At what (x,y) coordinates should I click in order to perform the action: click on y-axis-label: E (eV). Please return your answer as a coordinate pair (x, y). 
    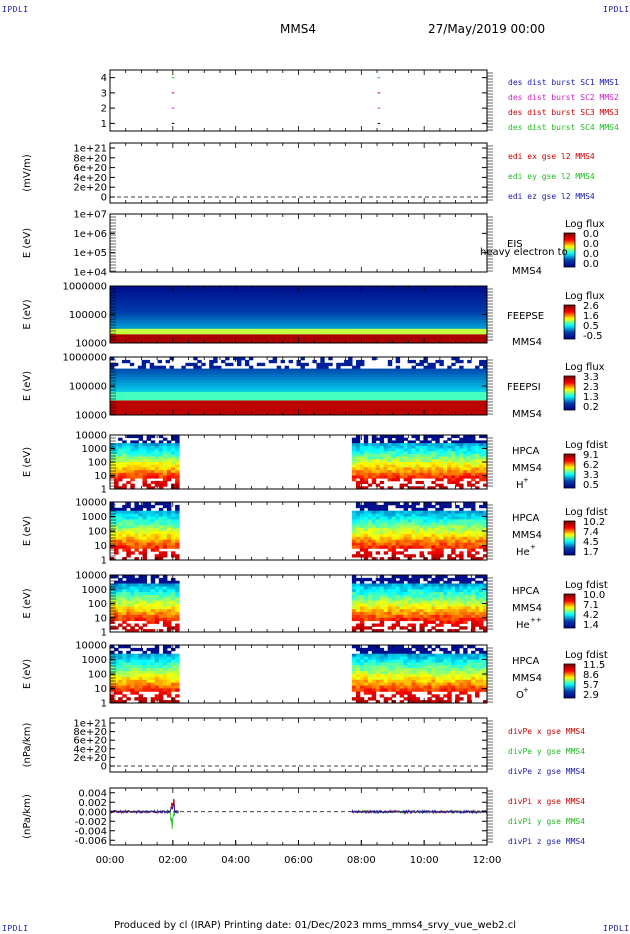
    Looking at the image, I should click on (27, 243).